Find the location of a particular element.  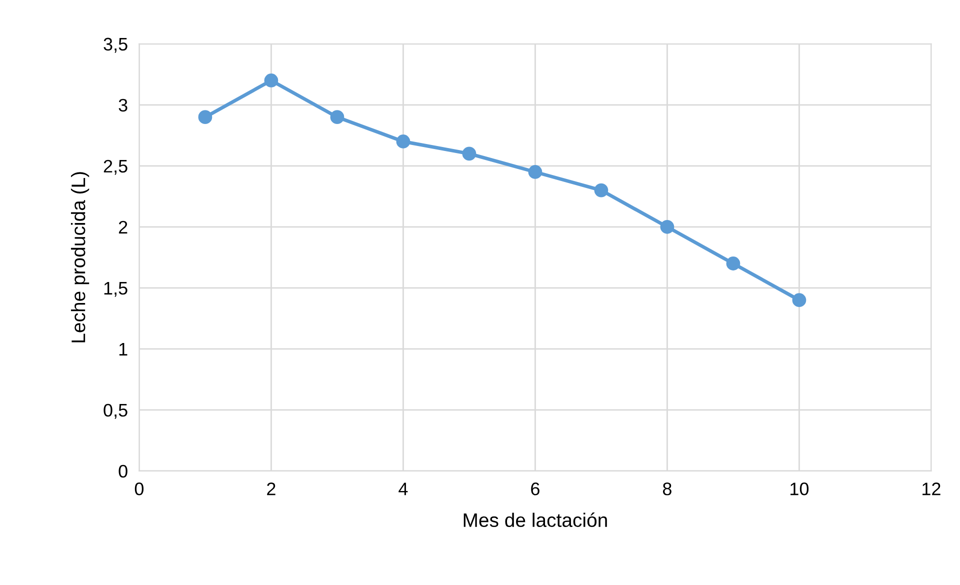

y-tick-label: 2,5 is located at coordinates (116, 167).